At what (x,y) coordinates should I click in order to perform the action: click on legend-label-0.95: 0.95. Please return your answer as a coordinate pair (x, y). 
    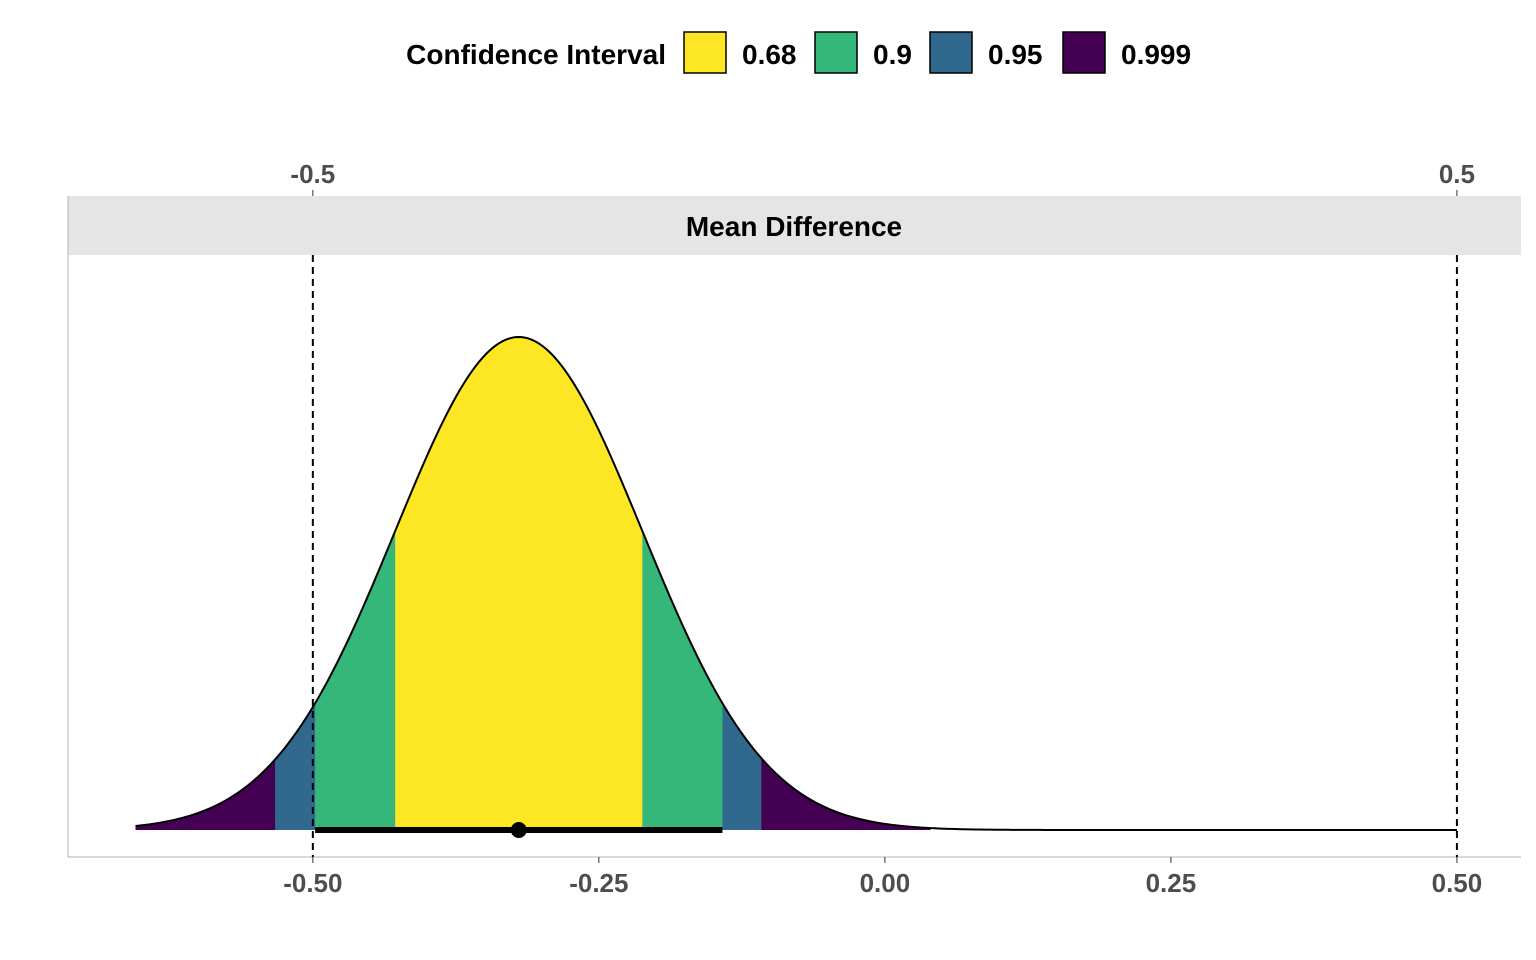
    Looking at the image, I should click on (1015, 54).